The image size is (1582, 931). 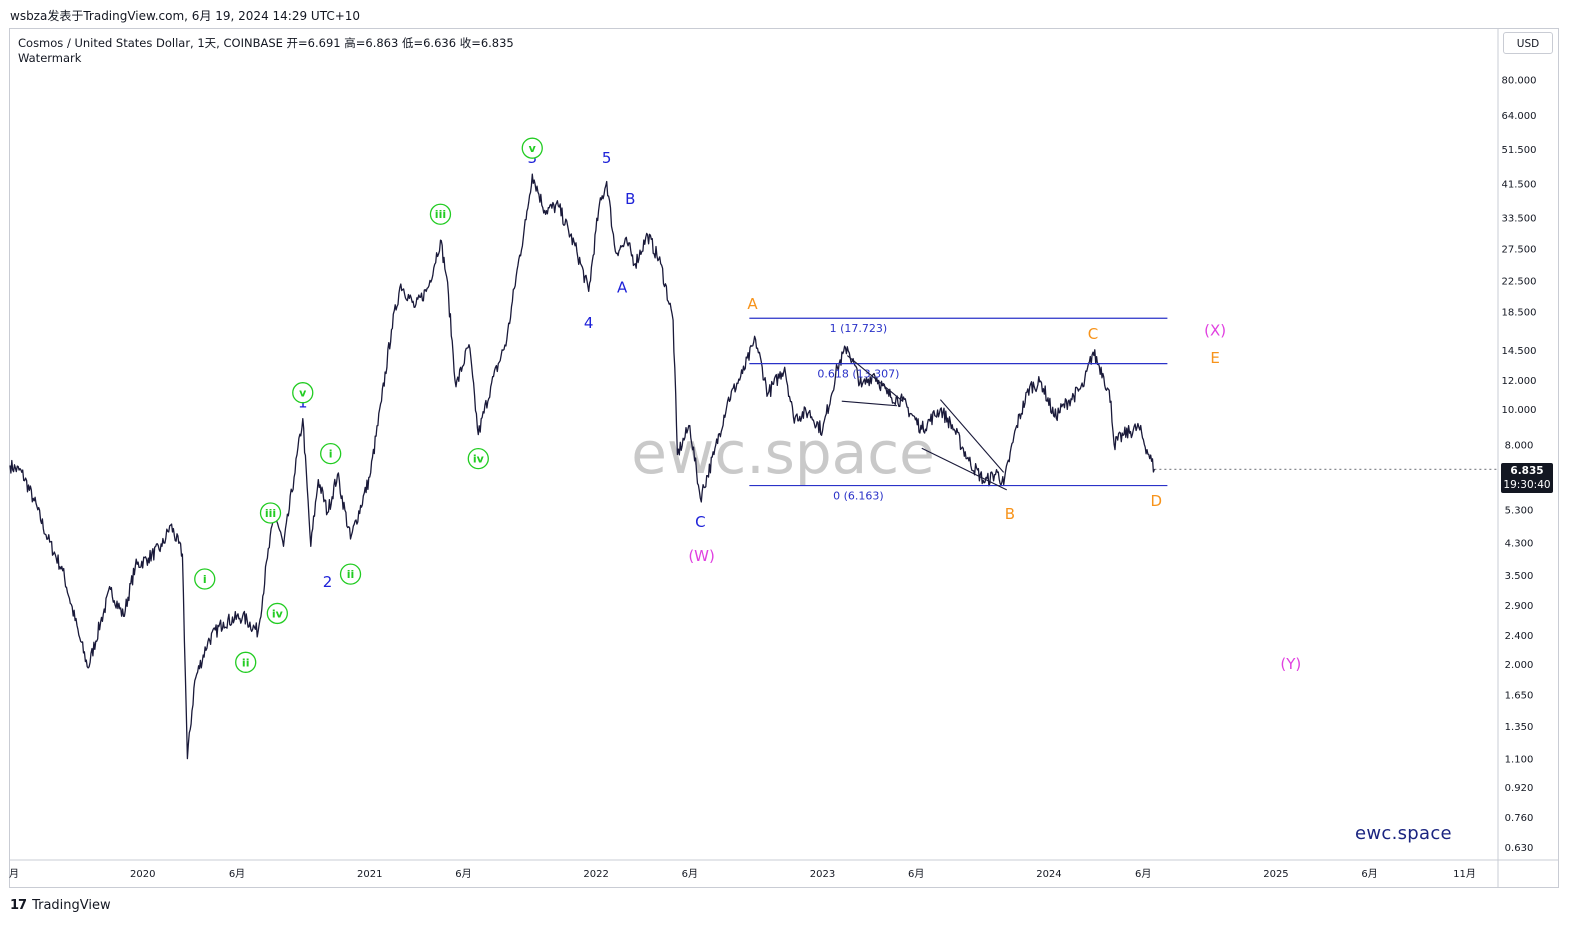 I want to click on y-tick-label: 8.000, so click(x=1519, y=445).